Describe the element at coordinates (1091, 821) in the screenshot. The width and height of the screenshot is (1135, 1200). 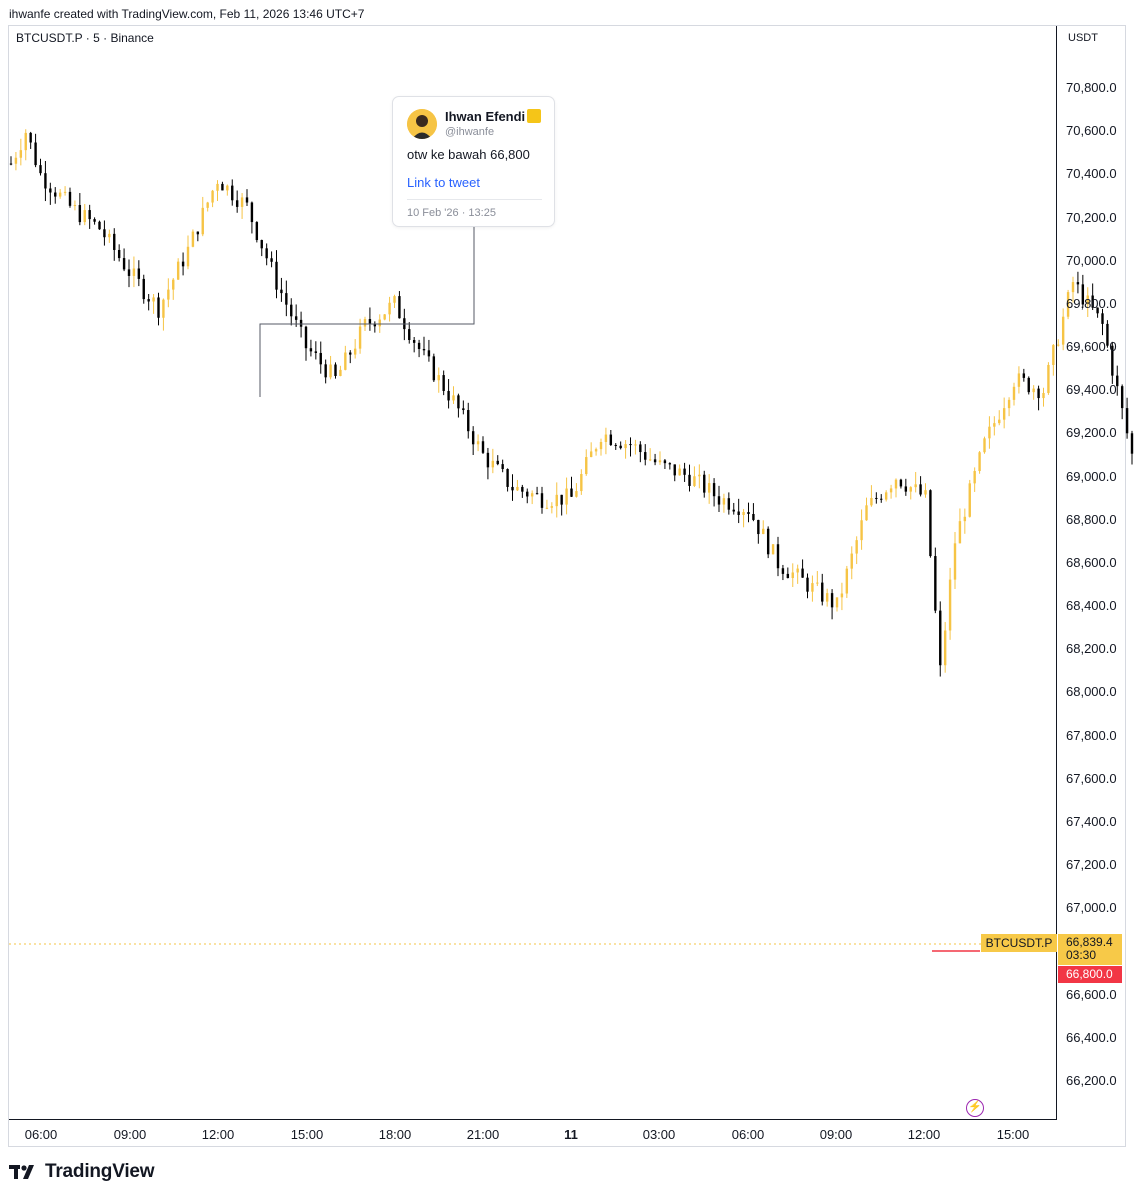
I see `price-tick: 67,400.0` at that location.